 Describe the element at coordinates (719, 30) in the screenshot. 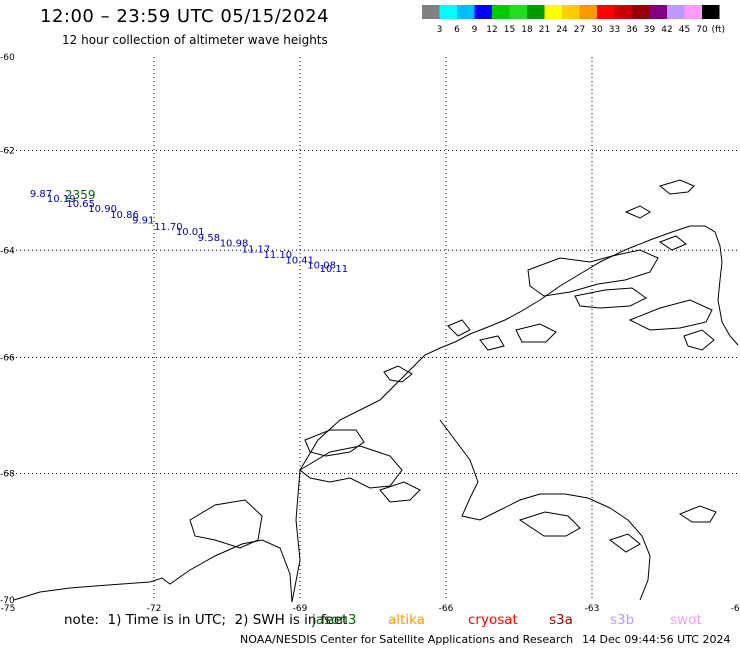

I see `legend-unit: (ft)` at that location.